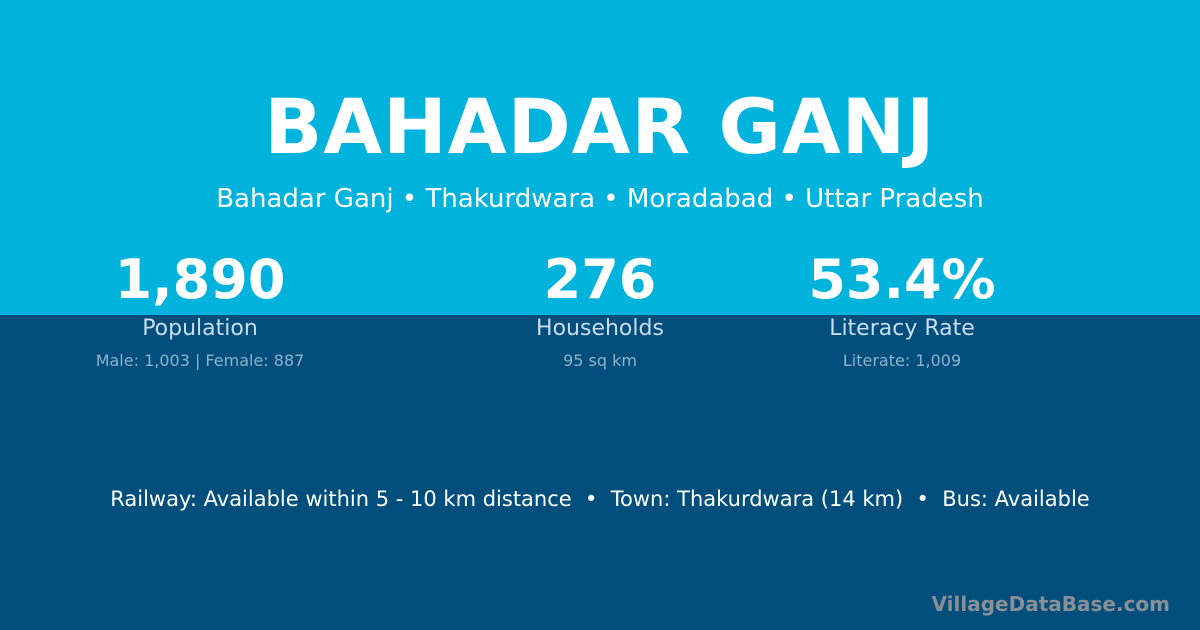 The width and height of the screenshot is (1200, 630). What do you see at coordinates (600, 360) in the screenshot?
I see `stat-detail: 95 sq km` at bounding box center [600, 360].